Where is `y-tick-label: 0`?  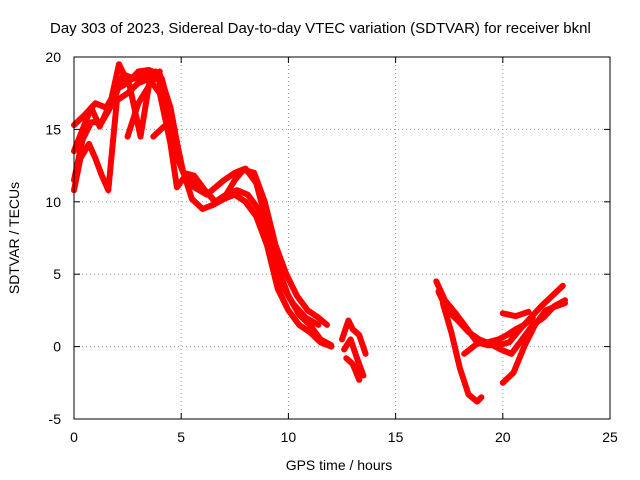 y-tick-label: 0 is located at coordinates (57, 347).